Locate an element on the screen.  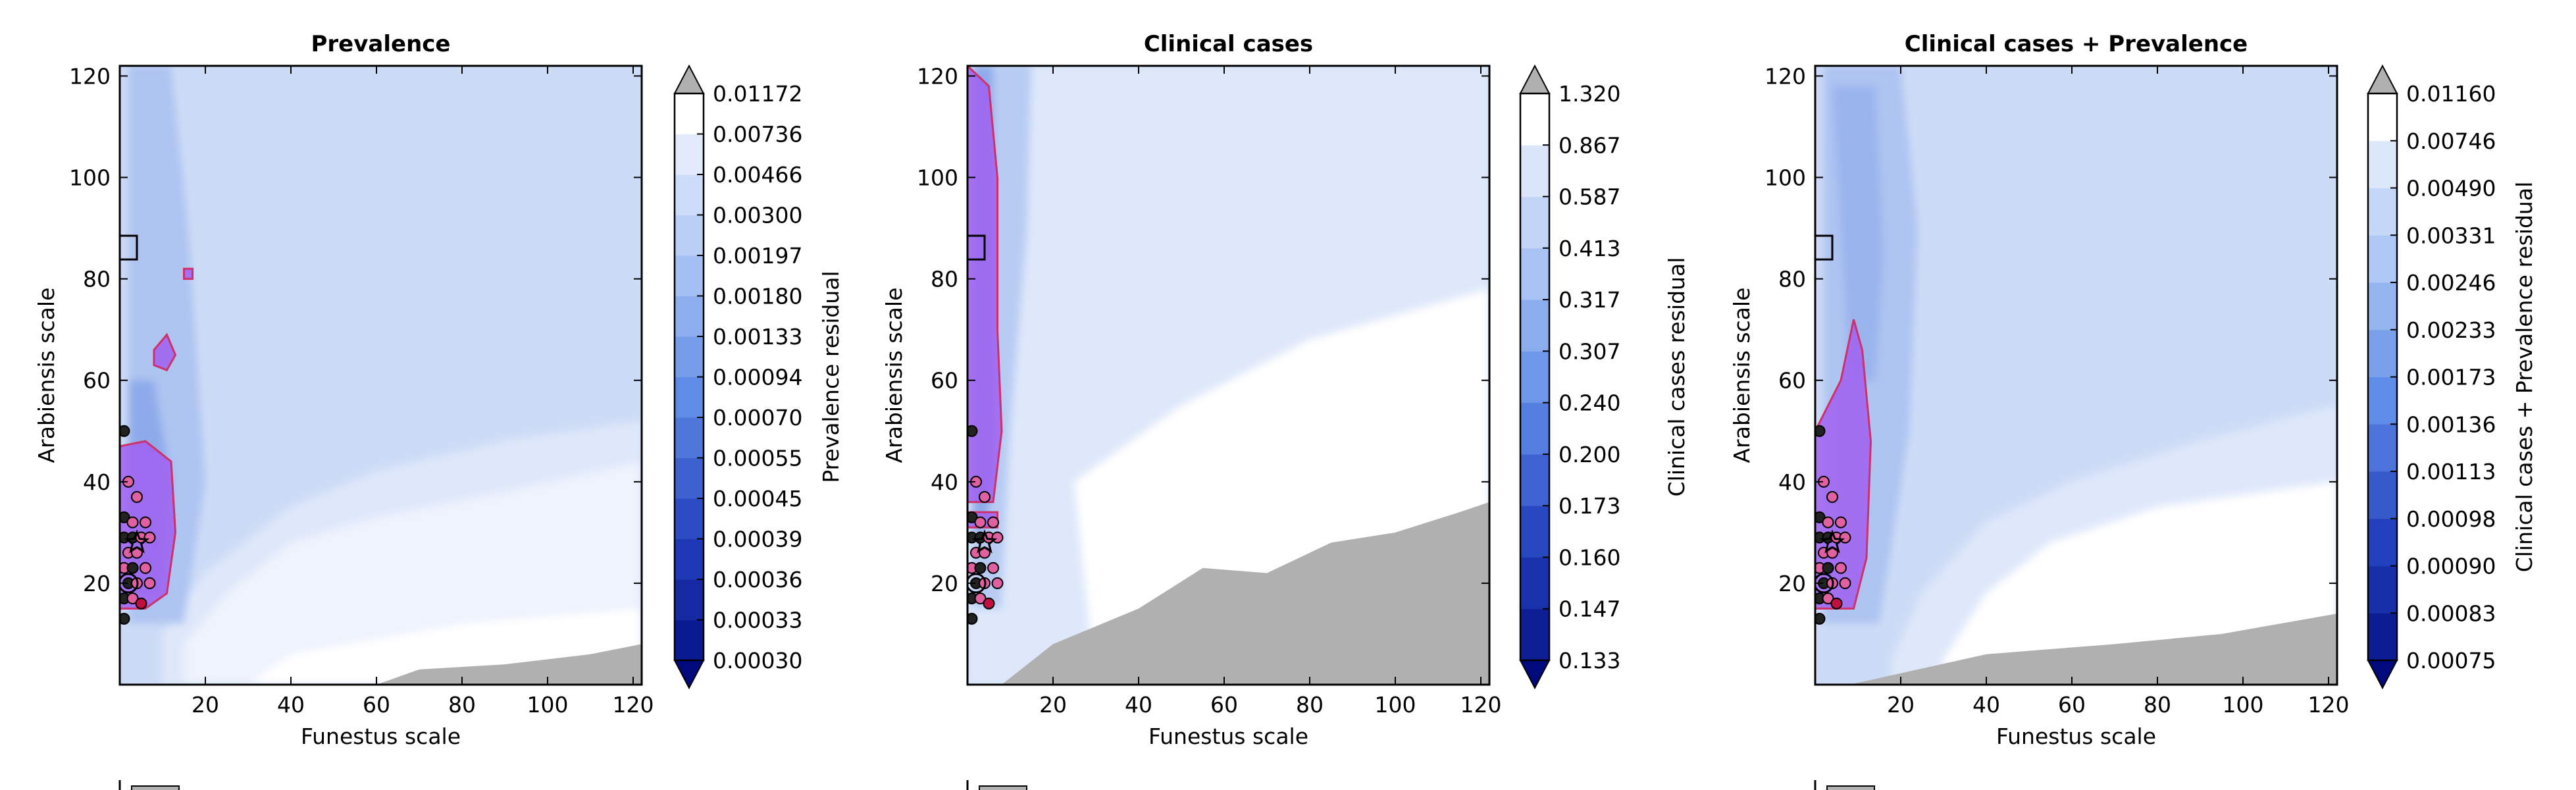
colorbar-tick-label: 0.00036 is located at coordinates (757, 580).